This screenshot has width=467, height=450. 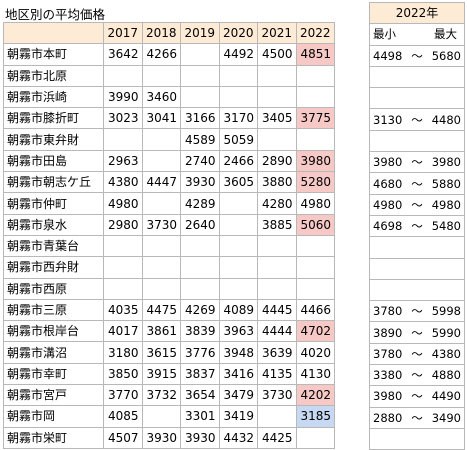 What do you see at coordinates (53, 352) in the screenshot?
I see `district-name-cell: 朝霧市溝沼` at bounding box center [53, 352].